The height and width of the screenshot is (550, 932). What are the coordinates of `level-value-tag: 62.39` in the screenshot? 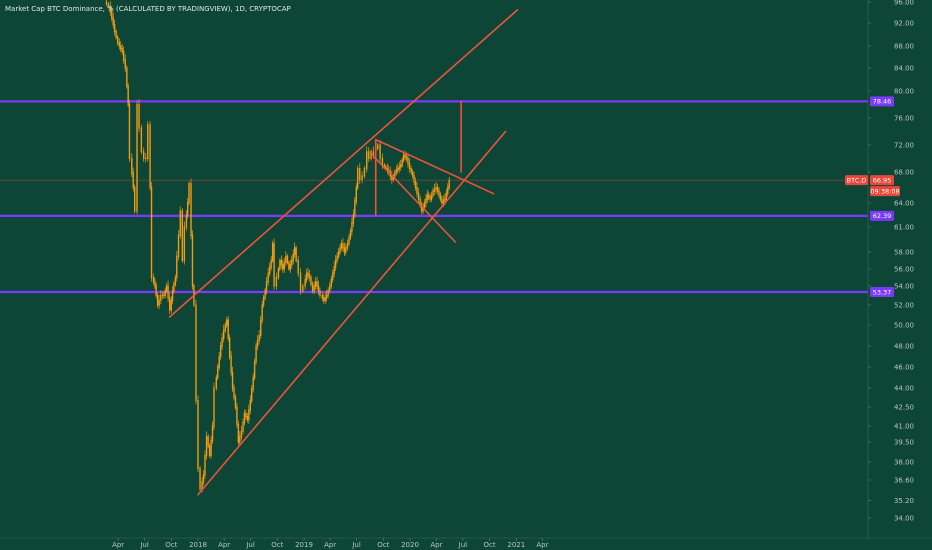 It's located at (882, 216).